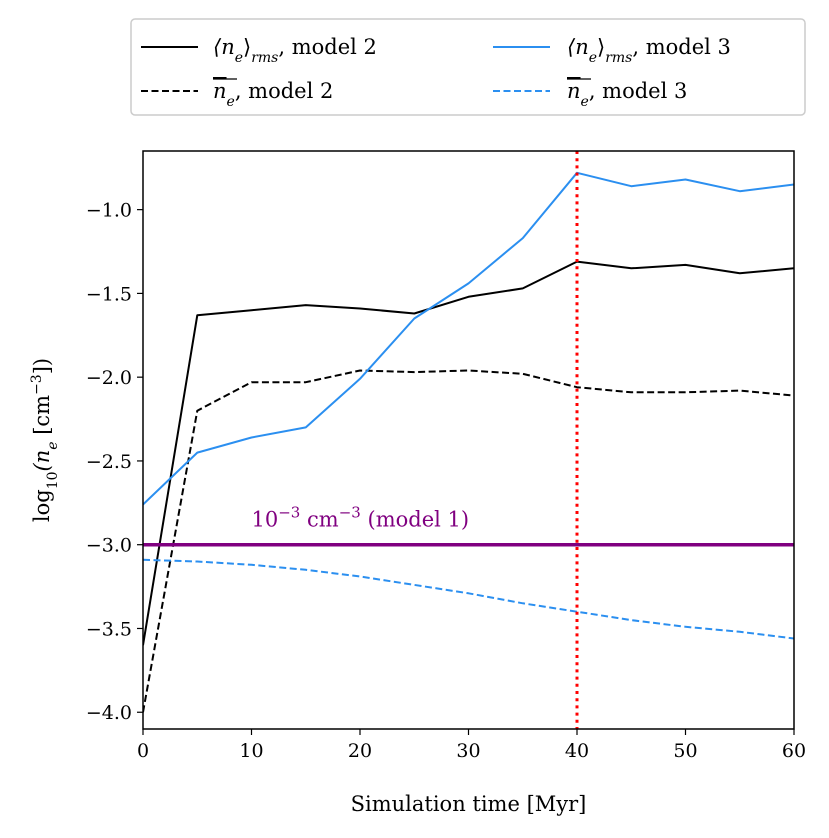 This screenshot has width=829, height=838. I want to click on y-tick-label: −4.0, so click(109, 713).